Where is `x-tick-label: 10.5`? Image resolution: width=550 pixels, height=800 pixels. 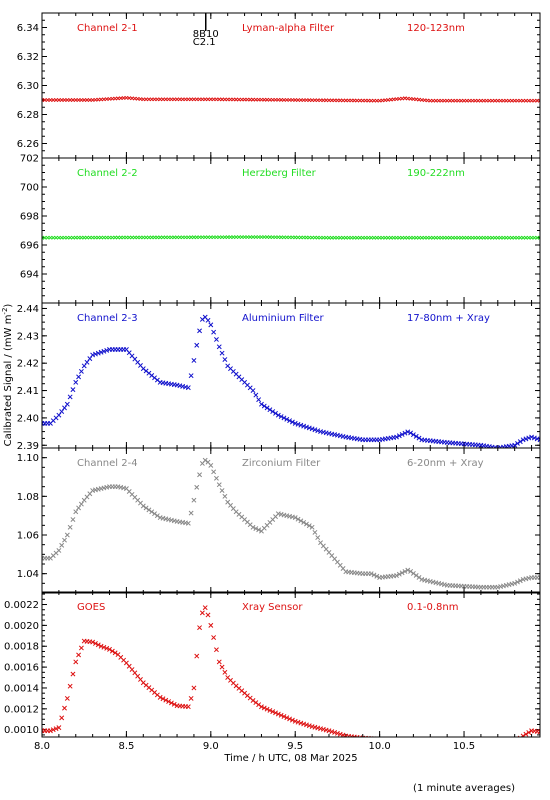
x-tick-label: 10.5 is located at coordinates (464, 746).